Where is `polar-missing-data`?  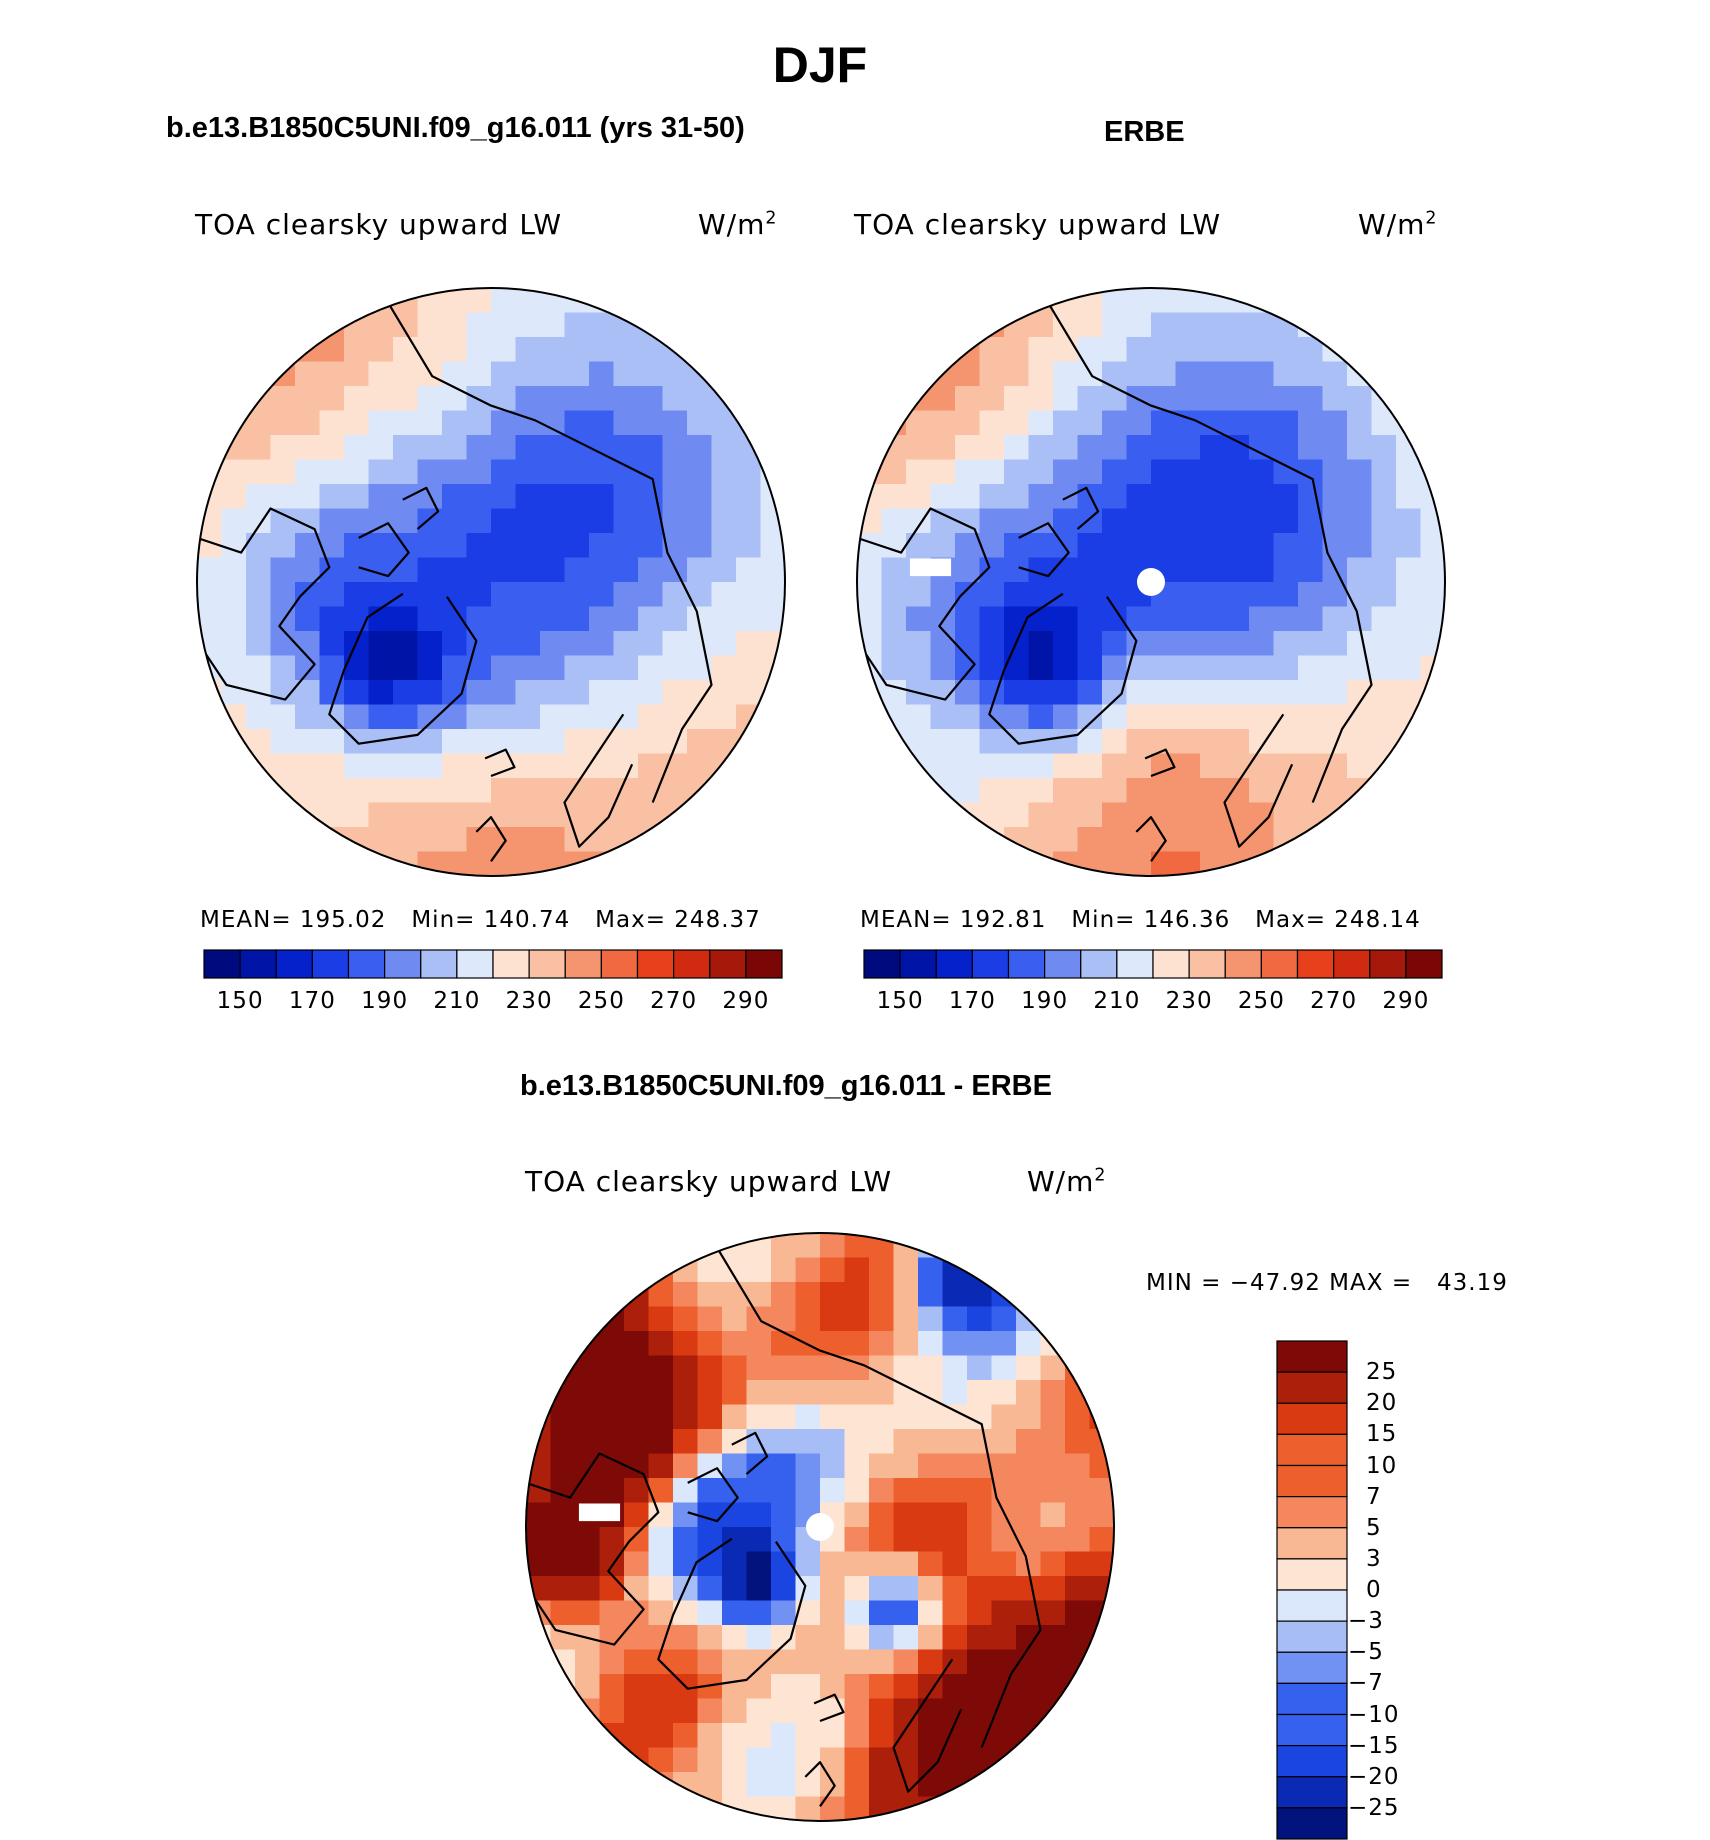 polar-missing-data is located at coordinates (1151, 582).